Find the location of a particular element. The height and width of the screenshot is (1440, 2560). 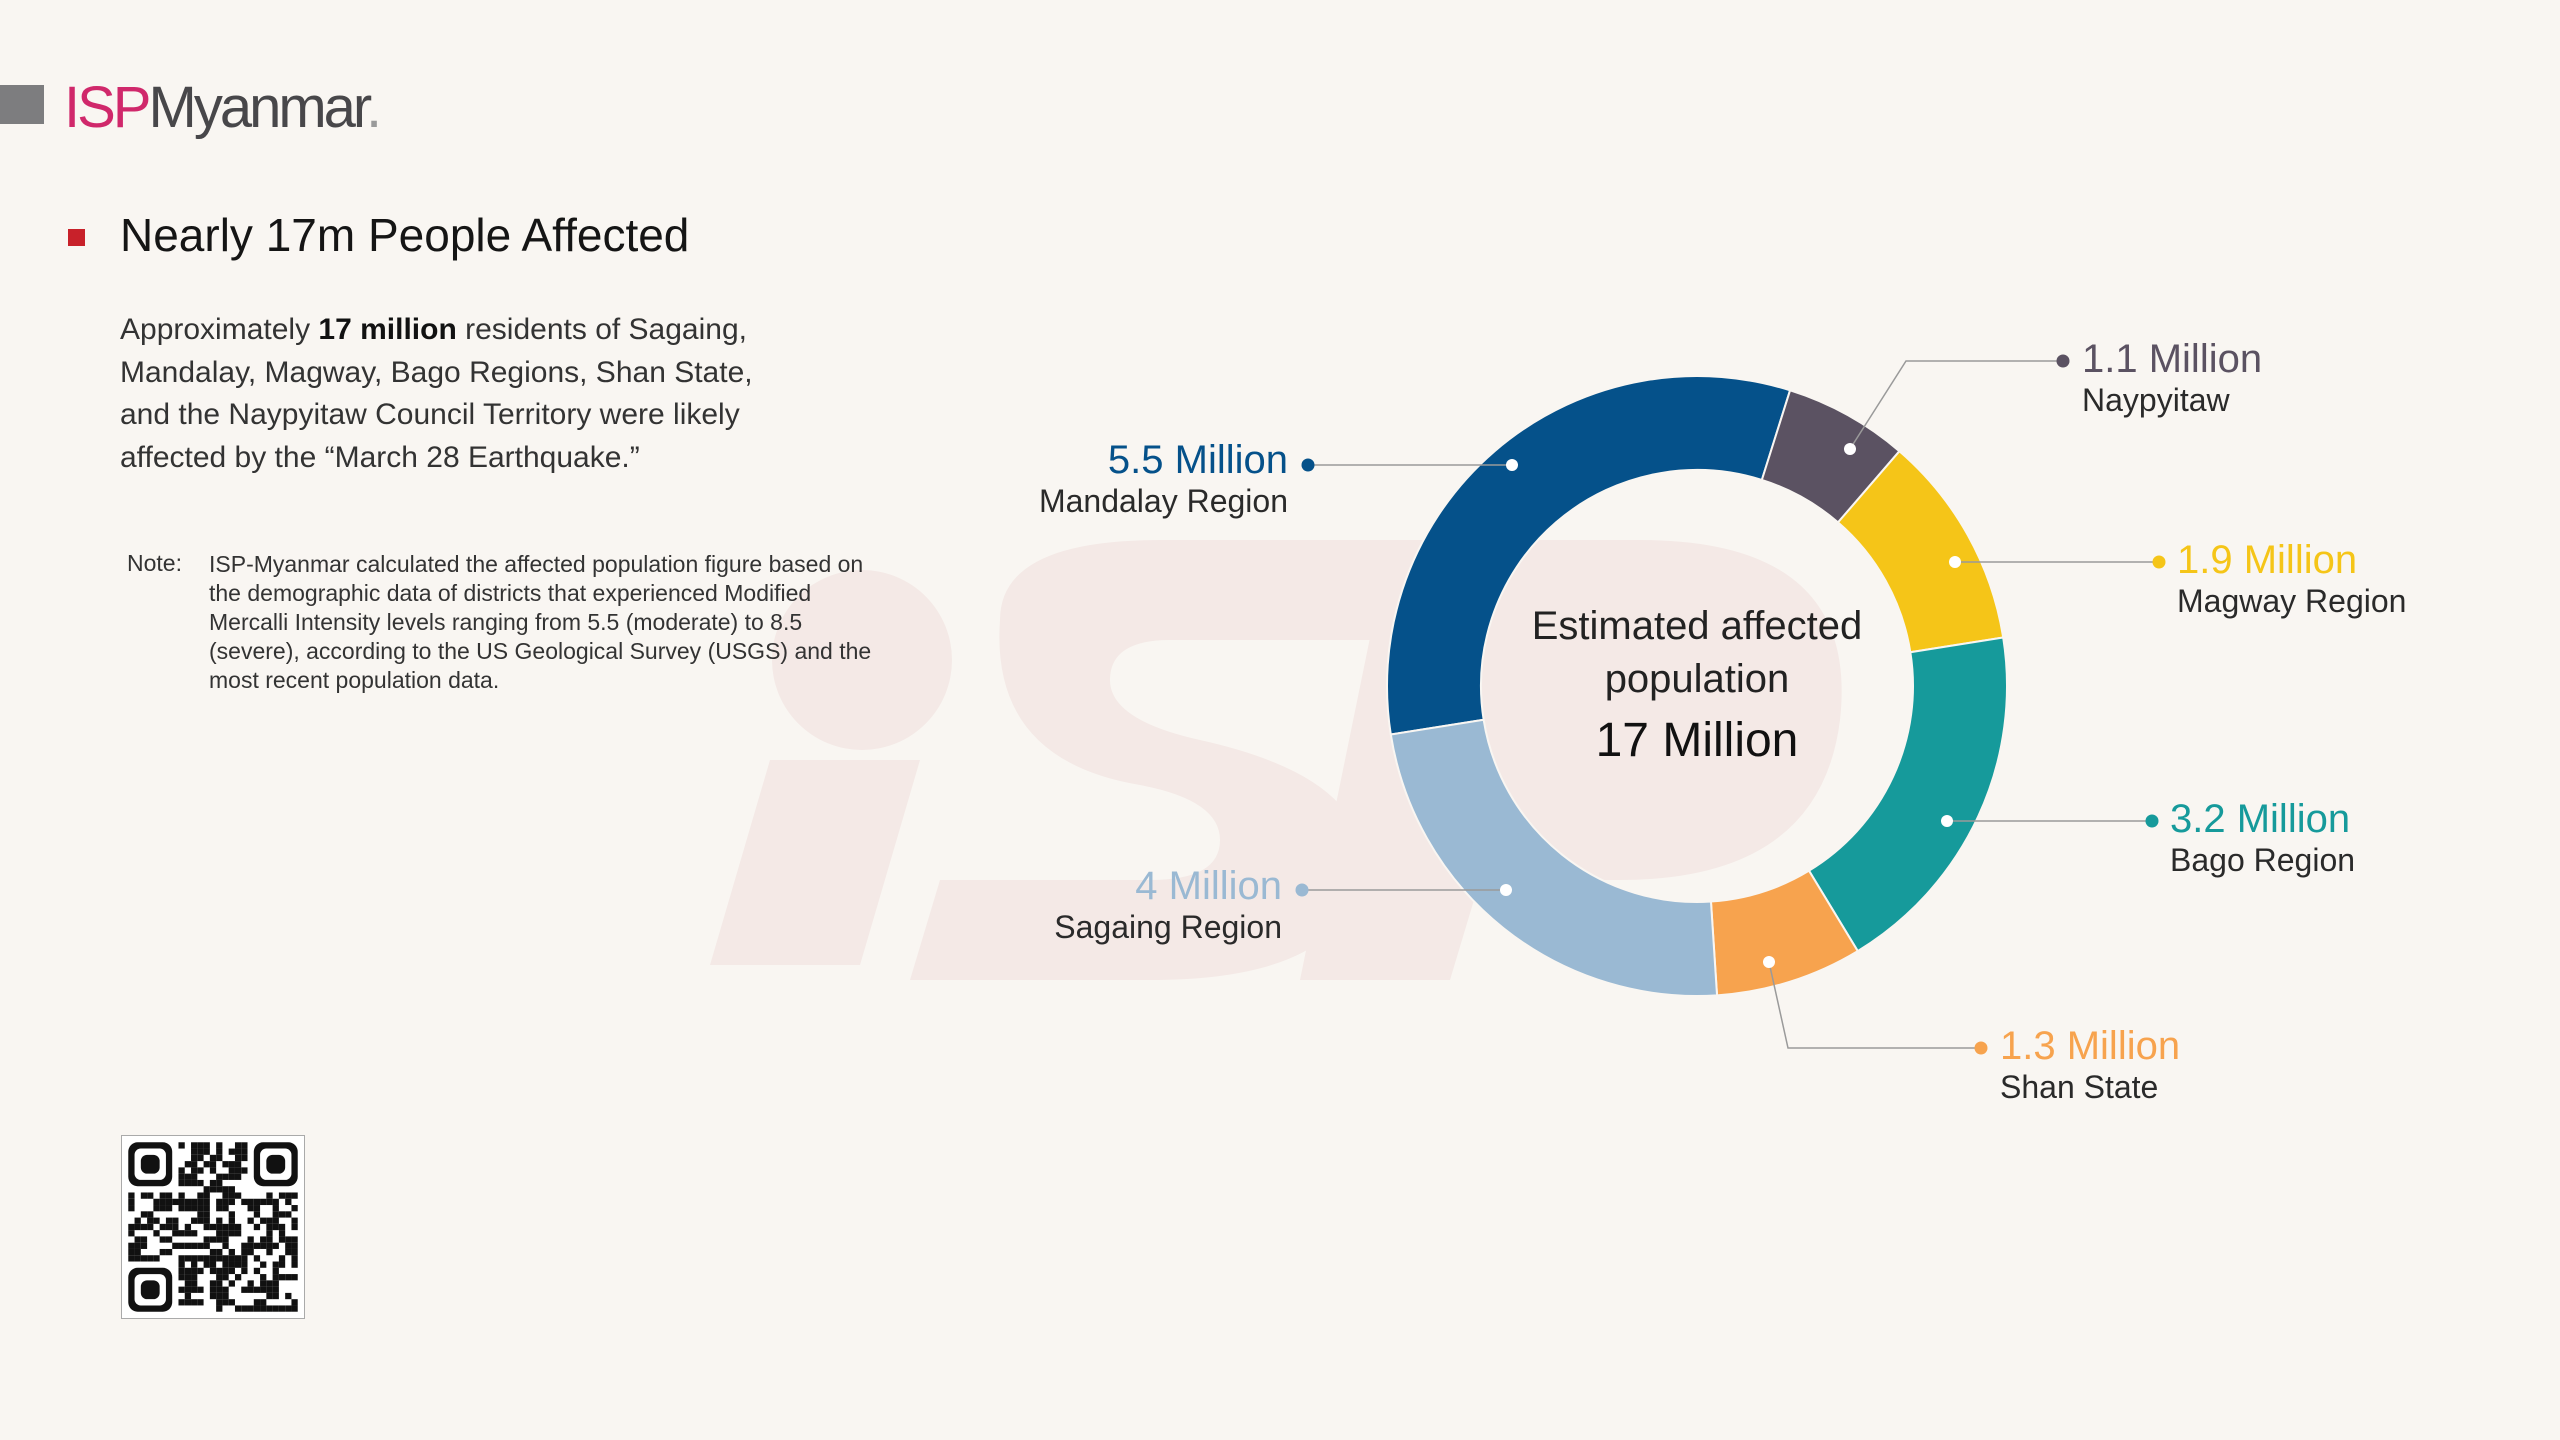

callout-sagaing-region: 4 Million Sagaing Region is located at coordinates (1168, 905).